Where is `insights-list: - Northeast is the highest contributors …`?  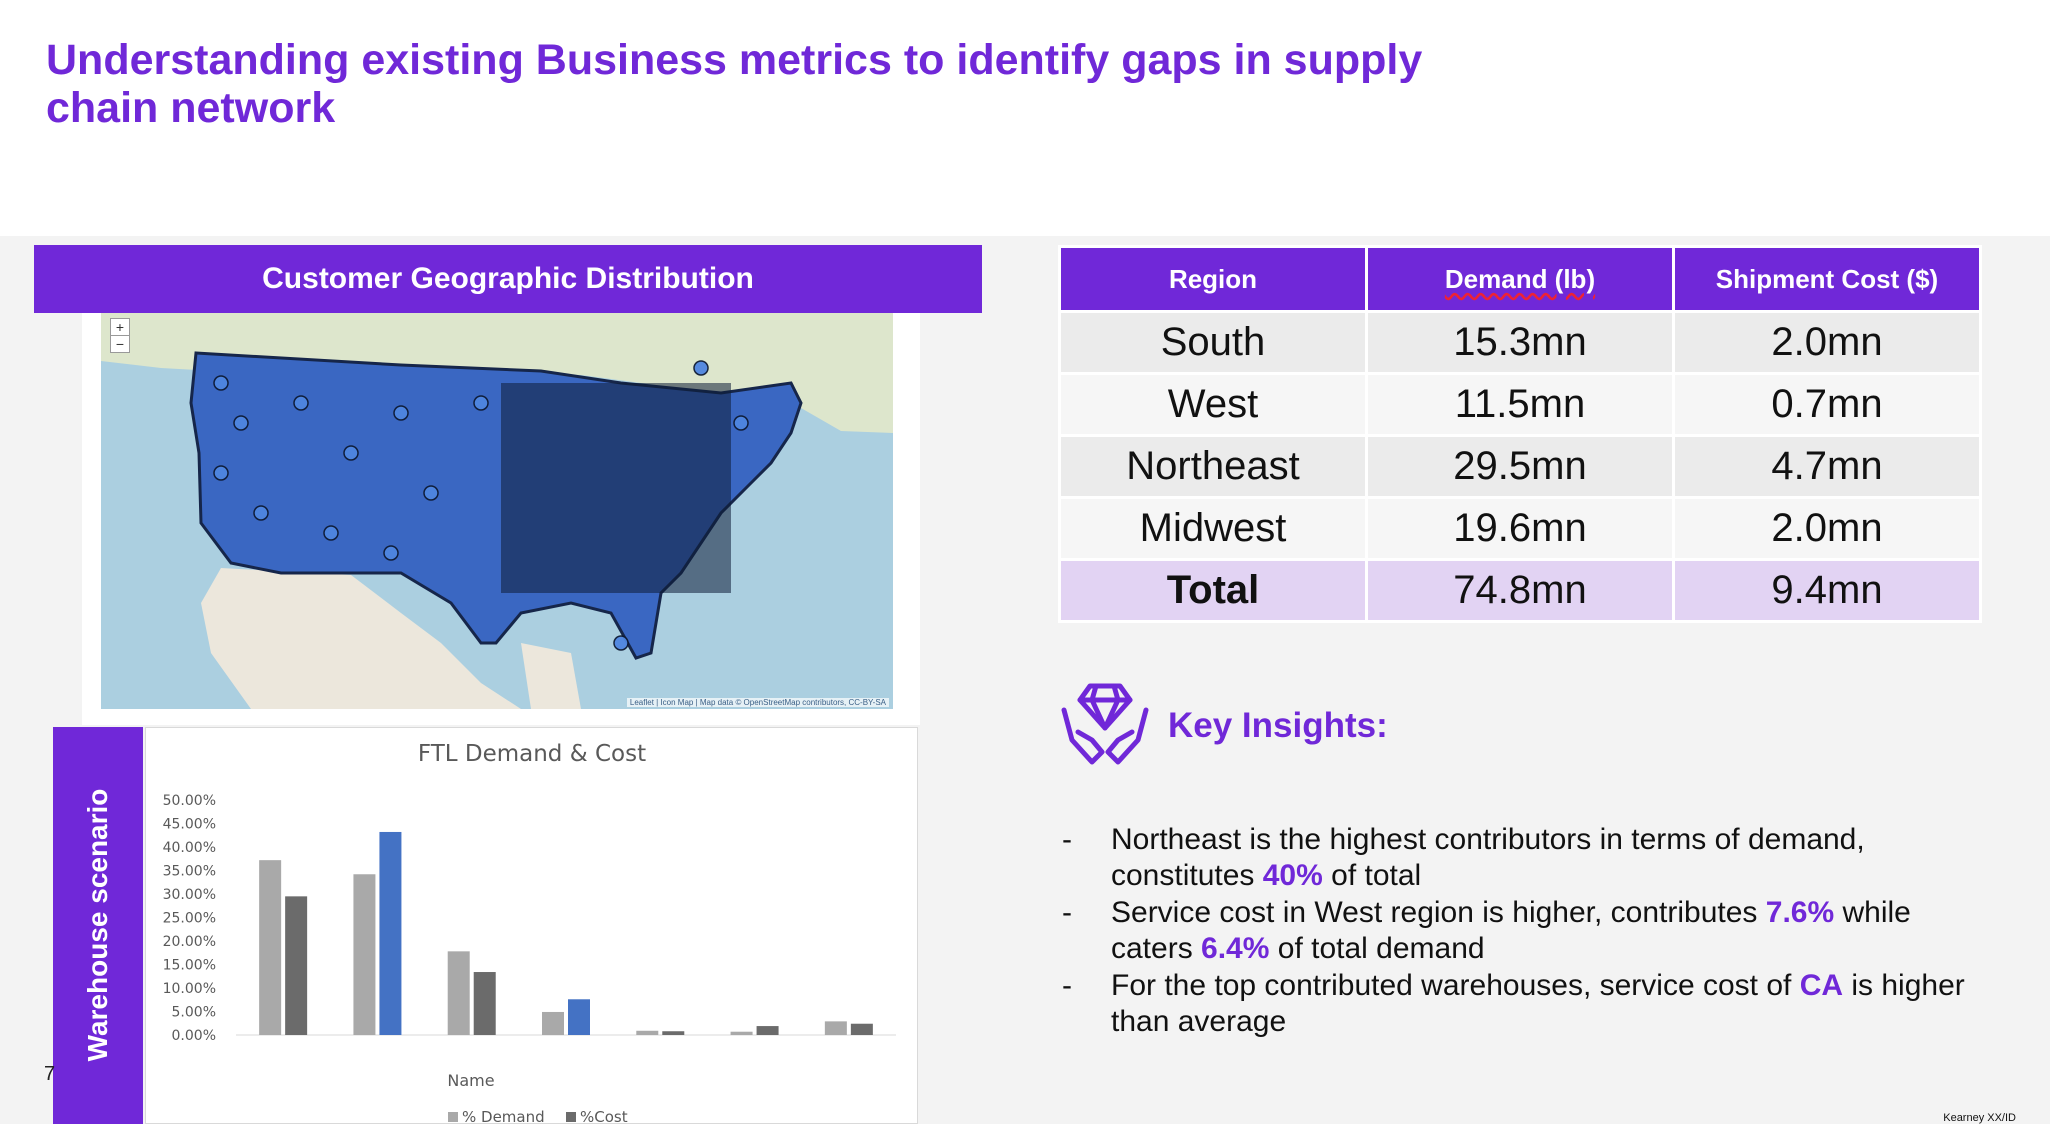 insights-list: - Northeast is the highest contributors … is located at coordinates (1523, 931).